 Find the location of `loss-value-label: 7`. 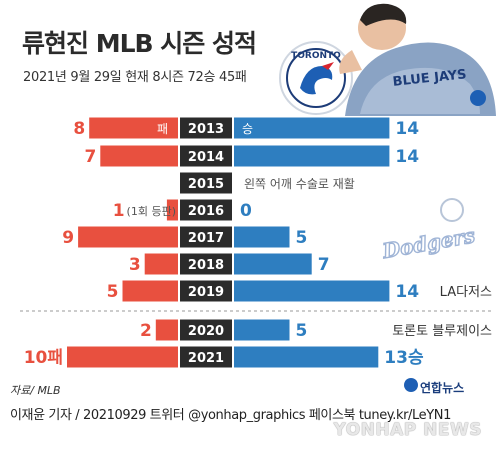

loss-value-label: 7 is located at coordinates (90, 157).